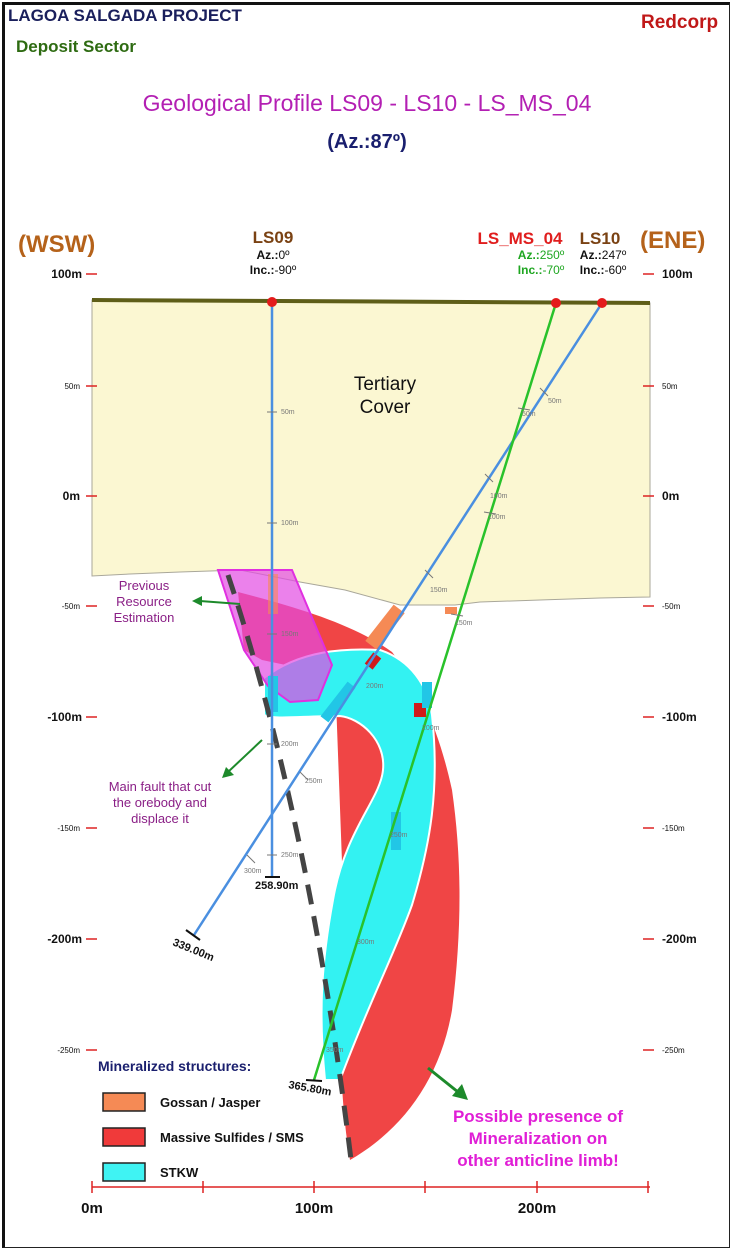 The width and height of the screenshot is (734, 1252). What do you see at coordinates (399, 835) in the screenshot?
I see `lsms04-depth-250: 250m` at bounding box center [399, 835].